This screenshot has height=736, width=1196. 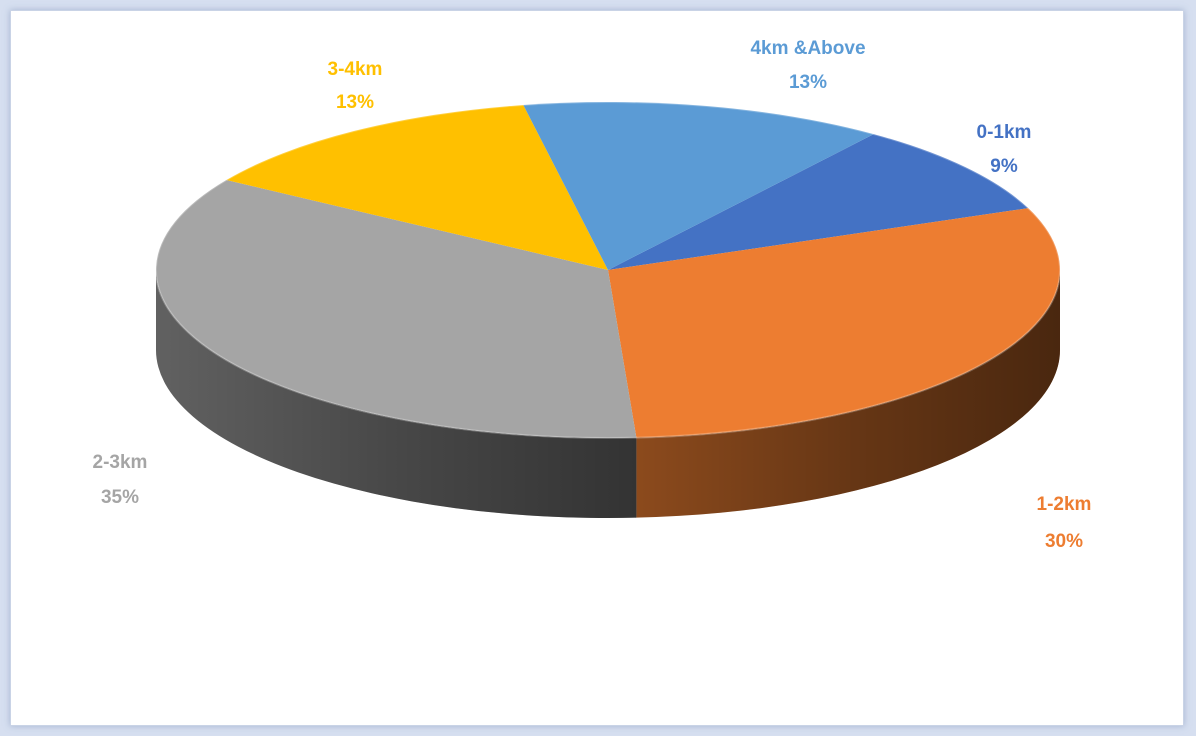 What do you see at coordinates (1004, 132) in the screenshot?
I see `slice-label-1: 0-1km` at bounding box center [1004, 132].